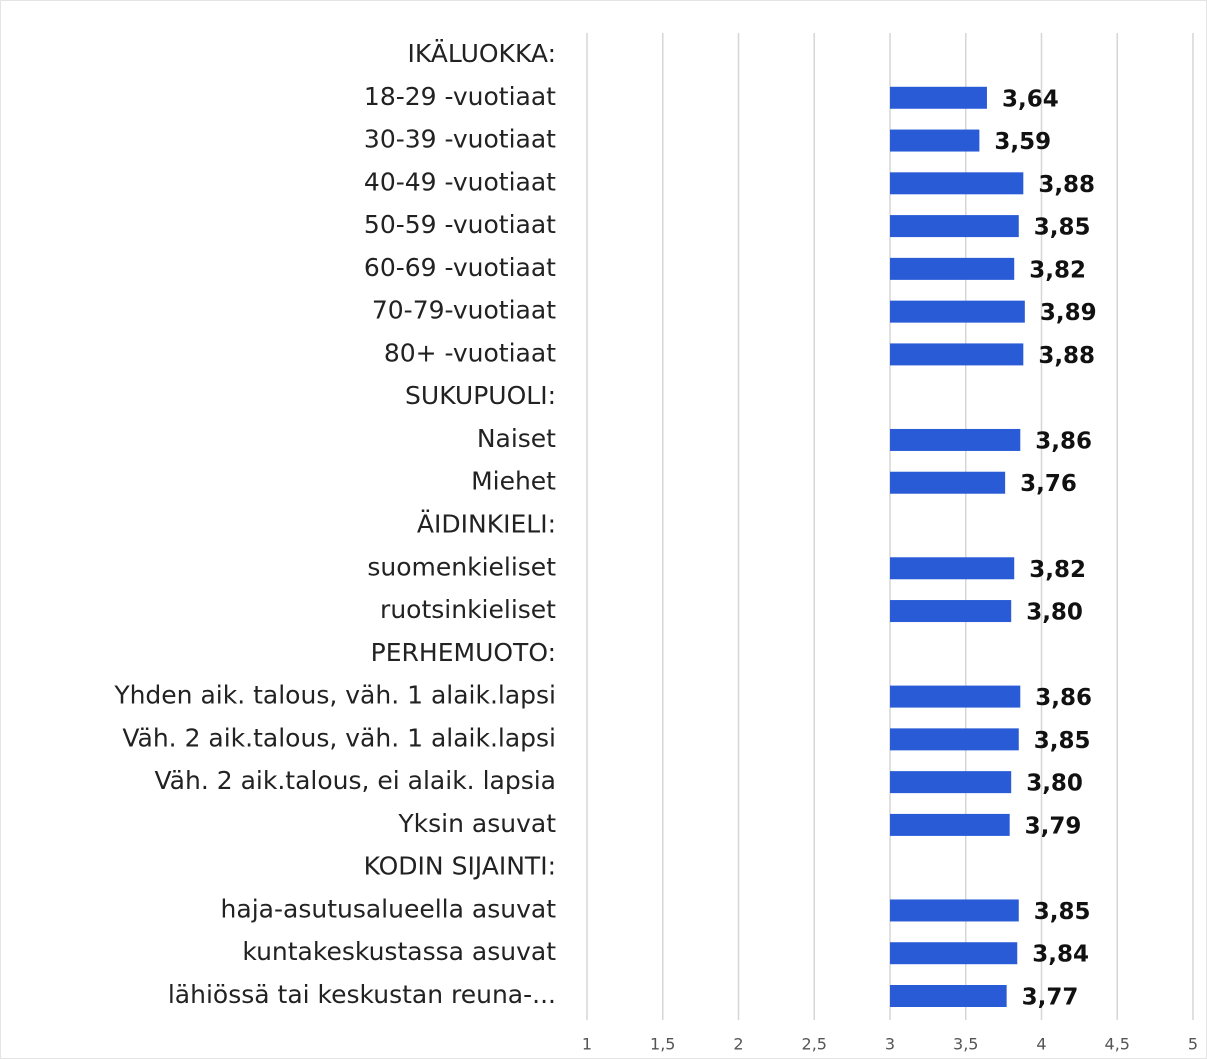 The height and width of the screenshot is (1059, 1207). What do you see at coordinates (463, 652) in the screenshot?
I see `y-tick-label: PERHEMUOTO:` at bounding box center [463, 652].